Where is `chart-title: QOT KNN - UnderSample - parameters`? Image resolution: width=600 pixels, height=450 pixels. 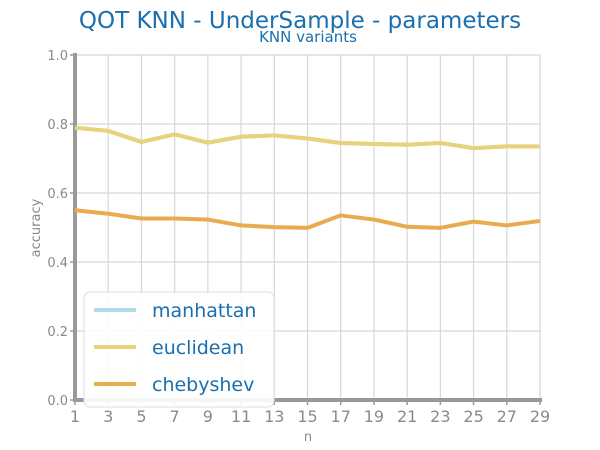
chart-title: QOT KNN - UnderSample - parameters is located at coordinates (300, 21).